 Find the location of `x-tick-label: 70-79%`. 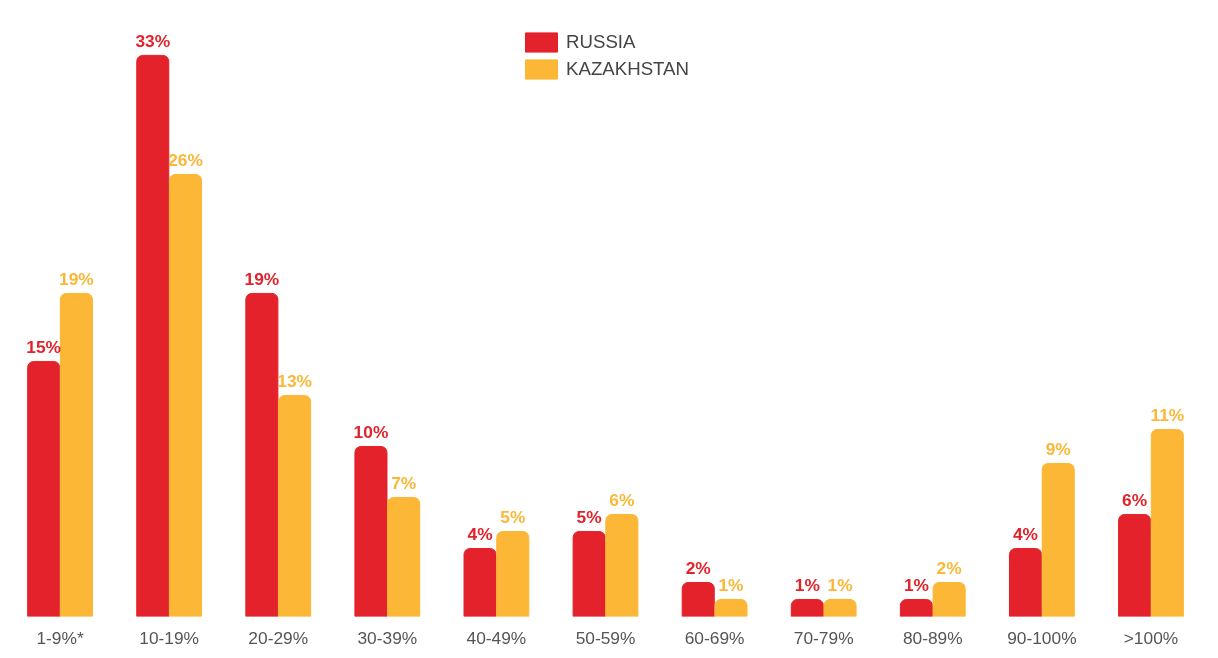

x-tick-label: 70-79% is located at coordinates (823, 637).